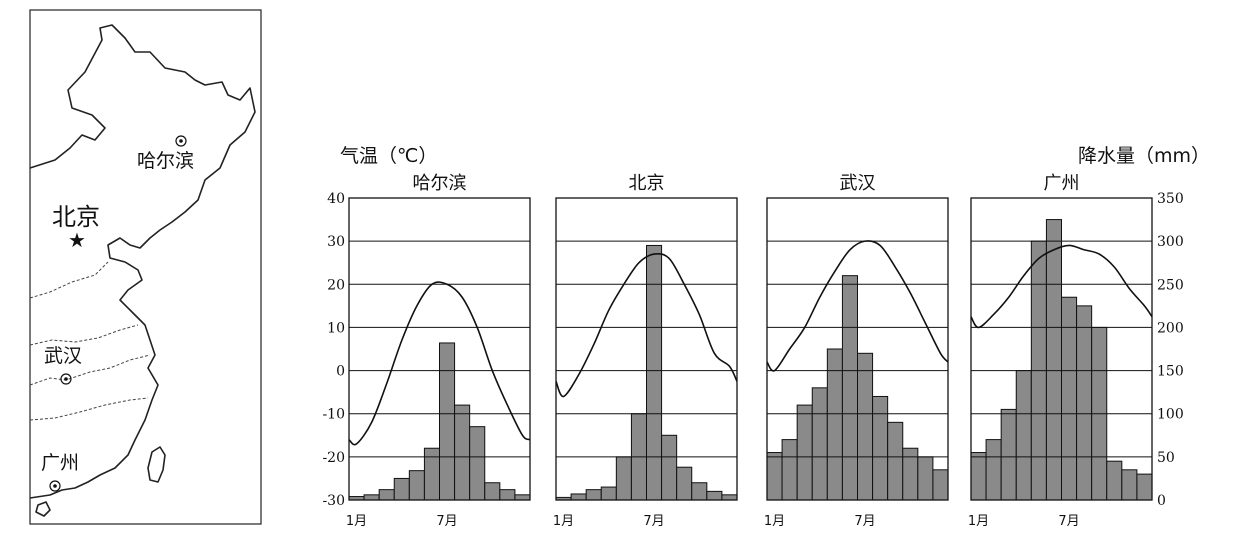  What do you see at coordinates (1170, 328) in the screenshot?
I see `precip-tick-label: 200` at bounding box center [1170, 328].